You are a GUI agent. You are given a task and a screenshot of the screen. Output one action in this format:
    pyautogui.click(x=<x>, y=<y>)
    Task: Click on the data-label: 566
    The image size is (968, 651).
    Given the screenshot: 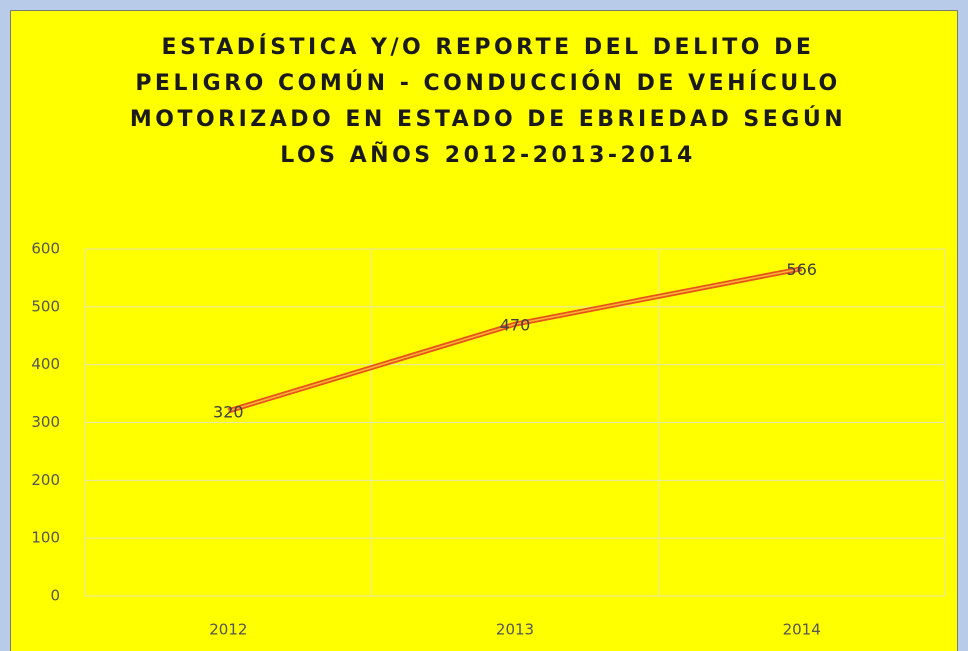 What is the action you would take?
    pyautogui.click(x=801, y=269)
    